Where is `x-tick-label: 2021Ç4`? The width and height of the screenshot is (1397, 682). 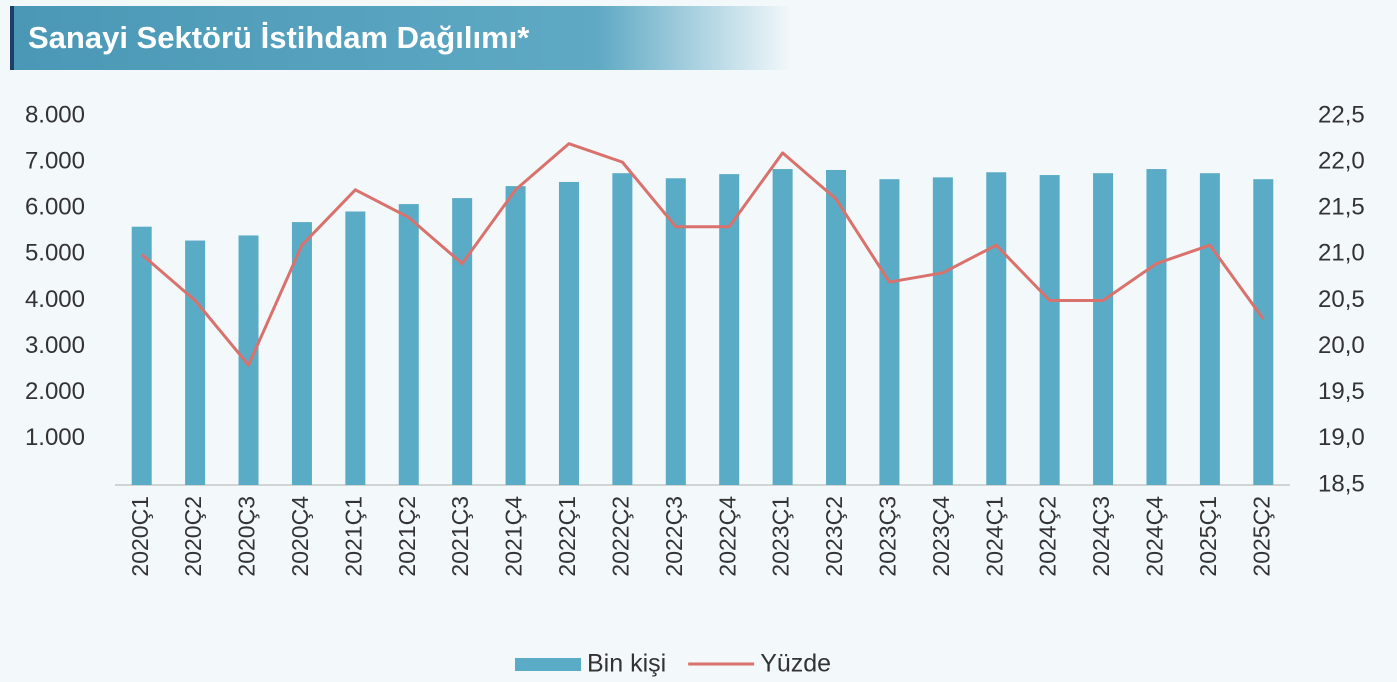 x-tick-label: 2021Ç4 is located at coordinates (514, 536).